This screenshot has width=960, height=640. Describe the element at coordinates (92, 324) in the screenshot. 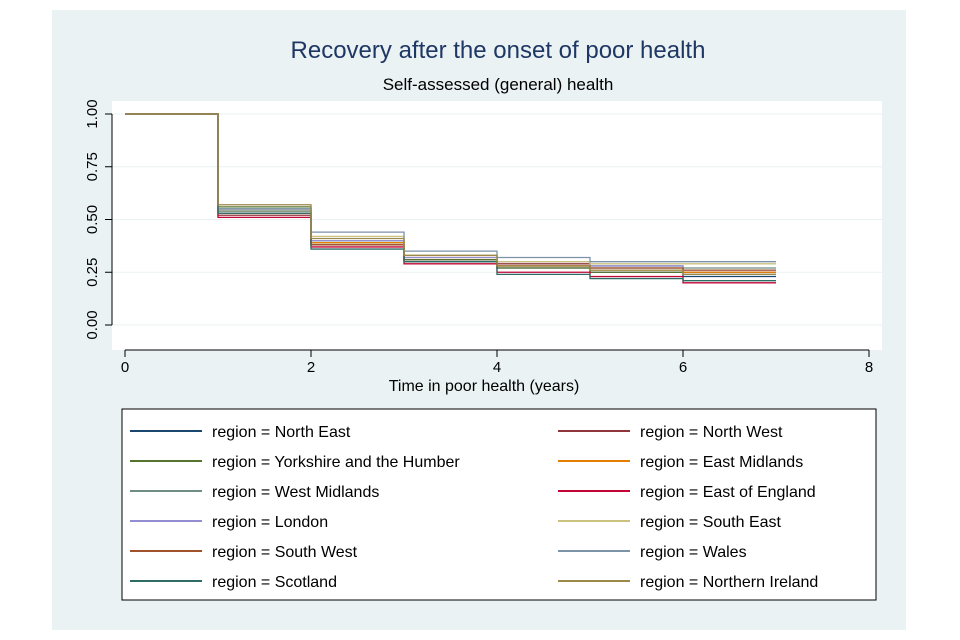

I see `y-tick-label: 0.00` at that location.